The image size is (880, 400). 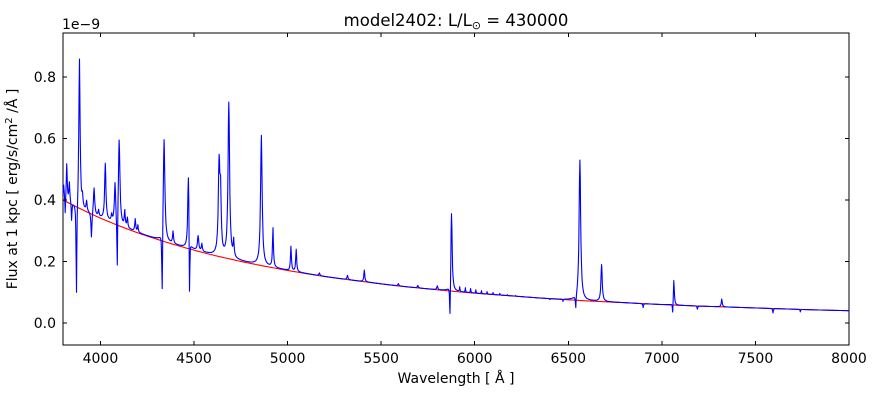 What do you see at coordinates (475, 359) in the screenshot?
I see `x-tick-label: 6000` at bounding box center [475, 359].